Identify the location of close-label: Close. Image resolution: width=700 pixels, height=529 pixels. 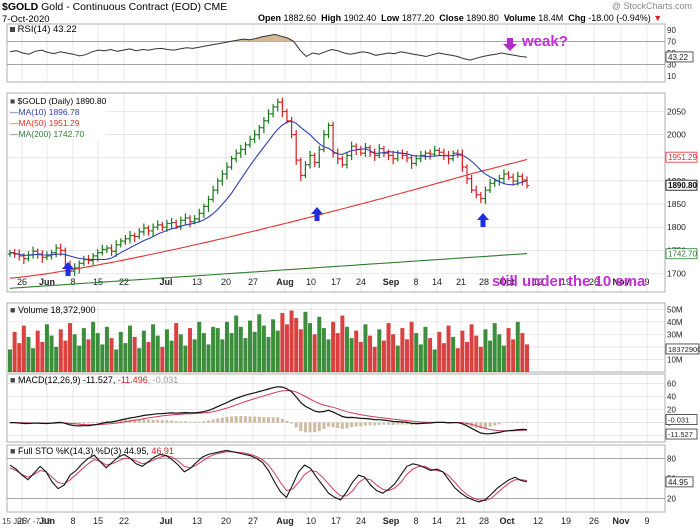
(451, 18).